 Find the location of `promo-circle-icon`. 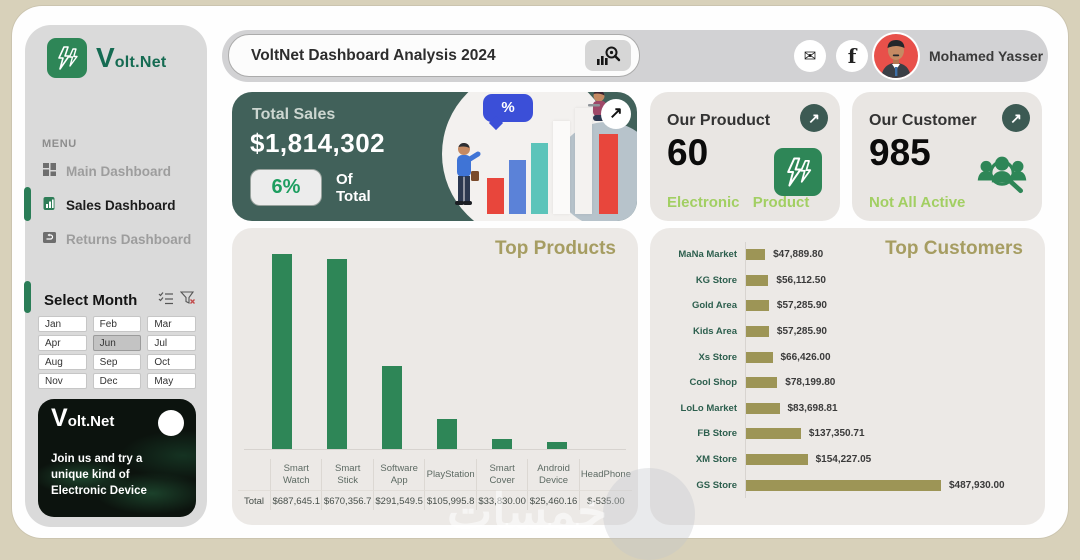

promo-circle-icon is located at coordinates (171, 423).